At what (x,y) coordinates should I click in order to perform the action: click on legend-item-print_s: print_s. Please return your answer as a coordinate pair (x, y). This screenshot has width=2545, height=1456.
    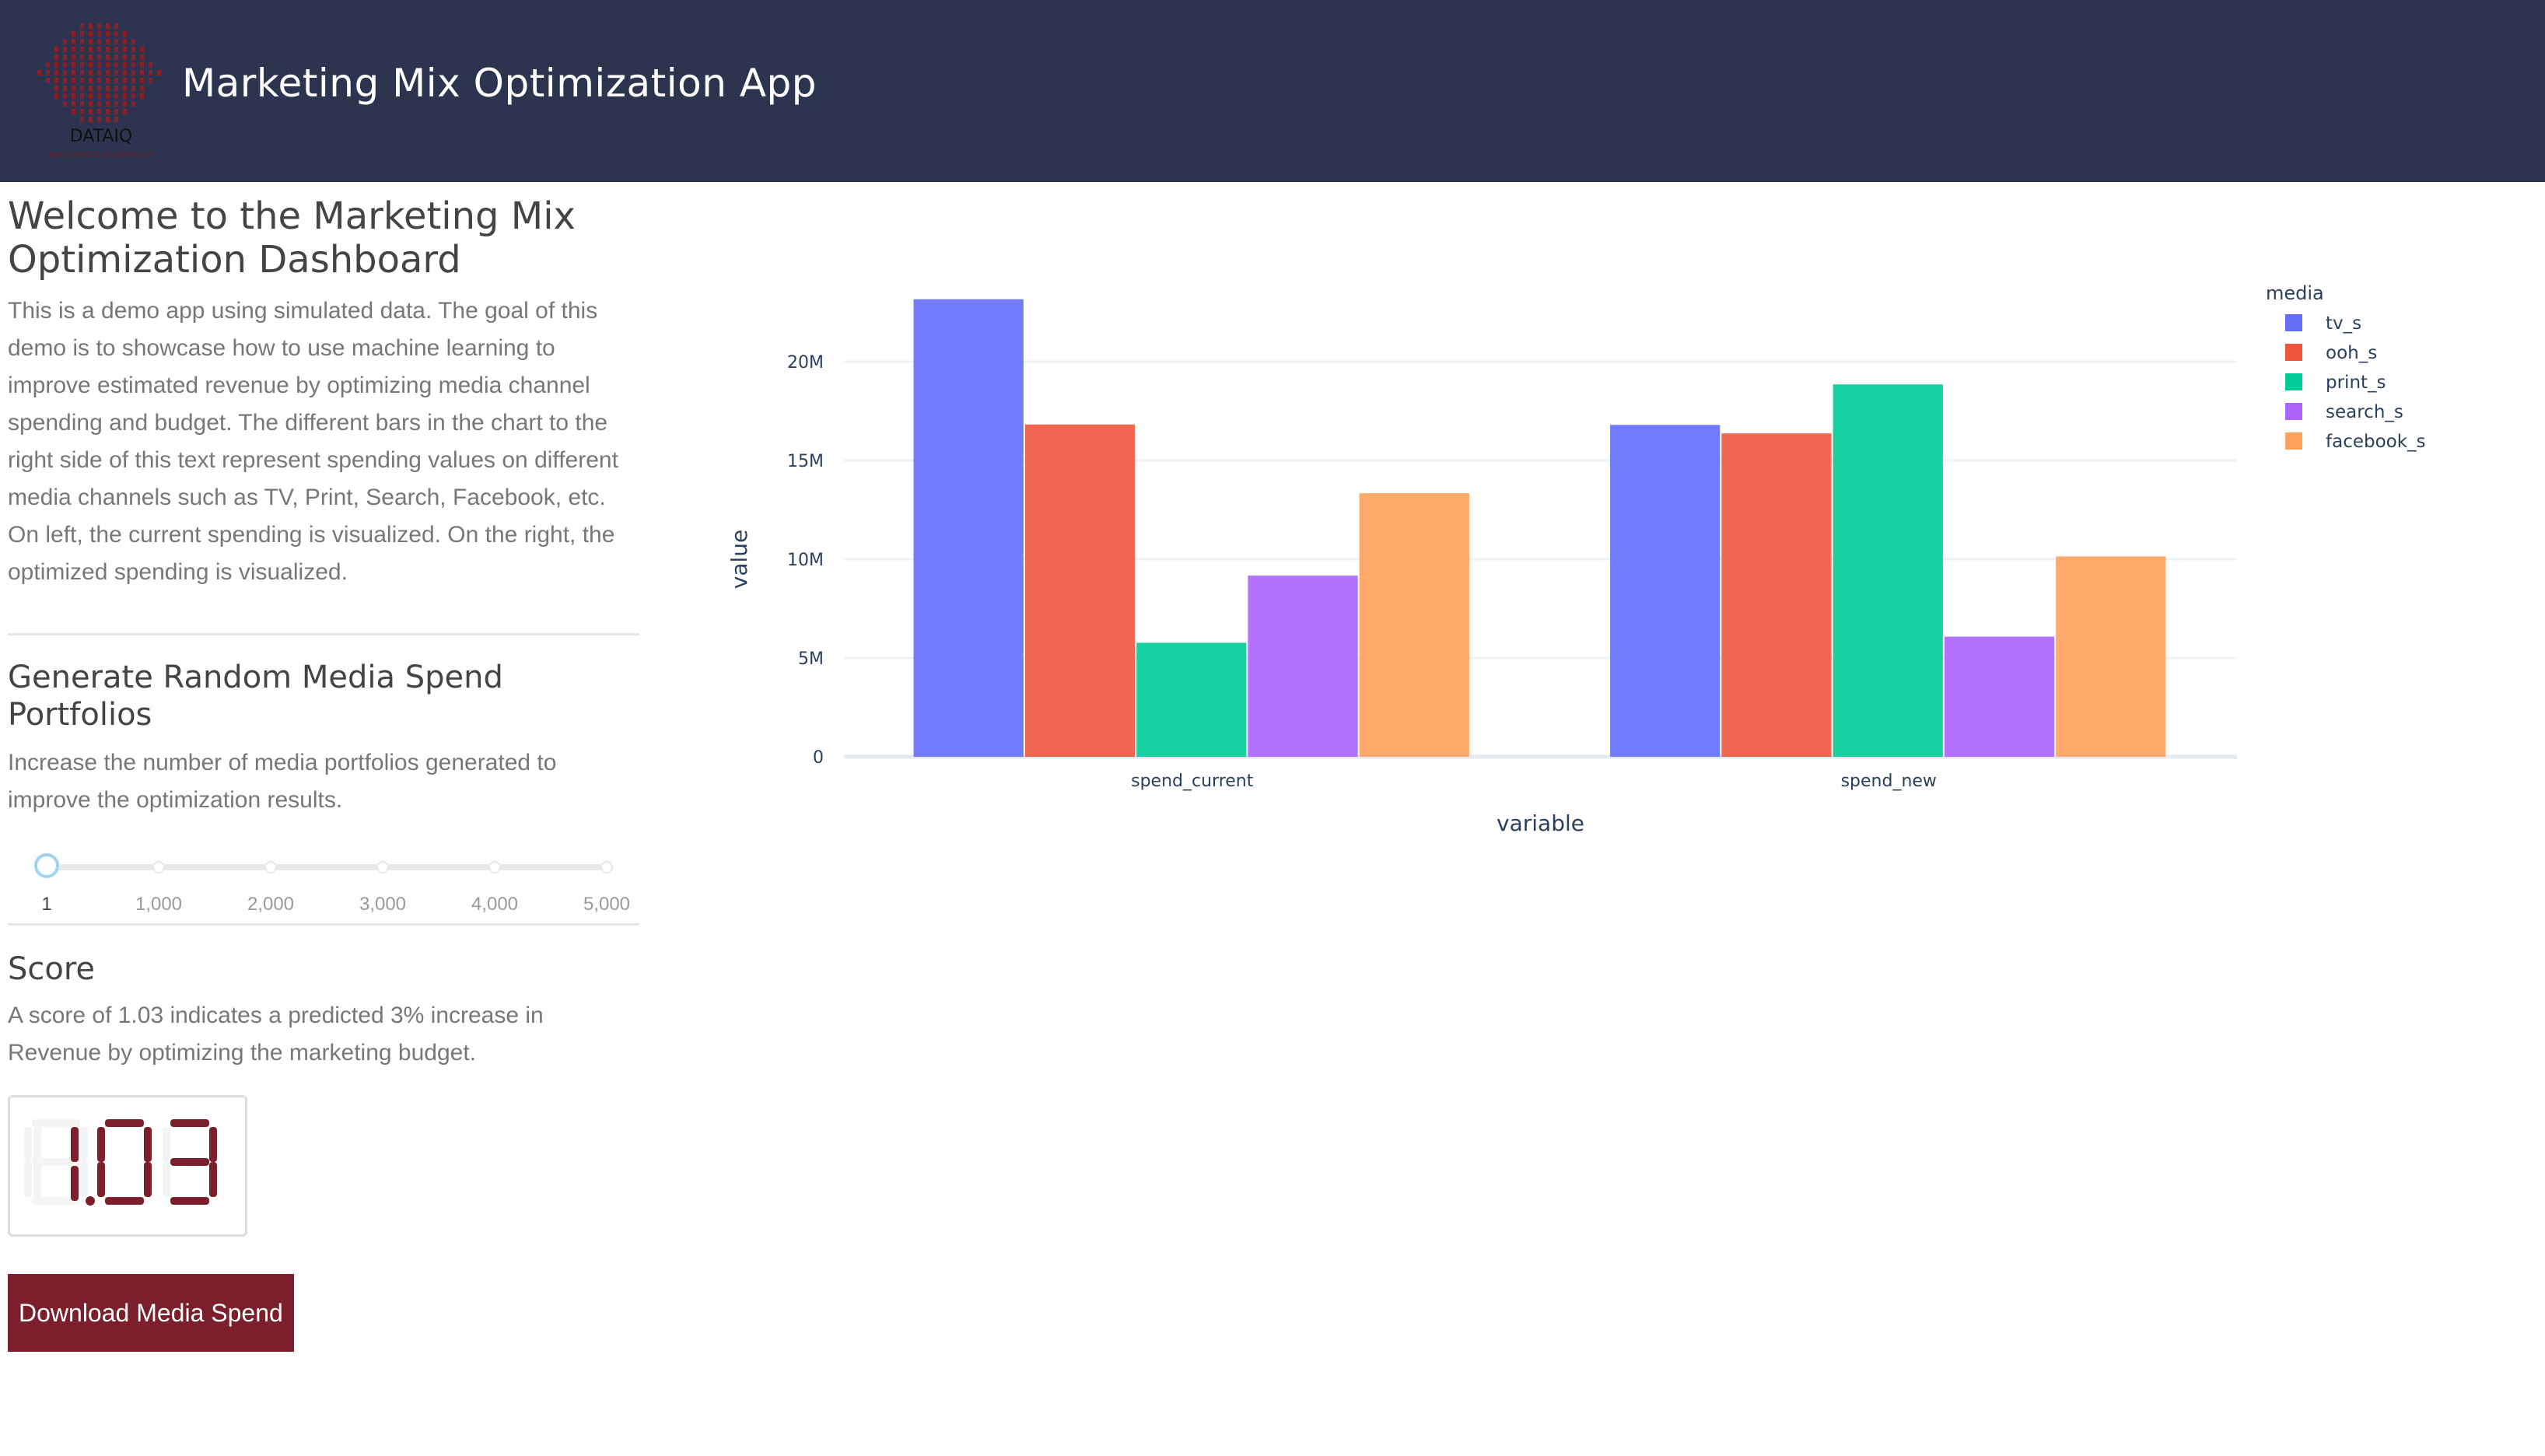
    Looking at the image, I should click on (2356, 383).